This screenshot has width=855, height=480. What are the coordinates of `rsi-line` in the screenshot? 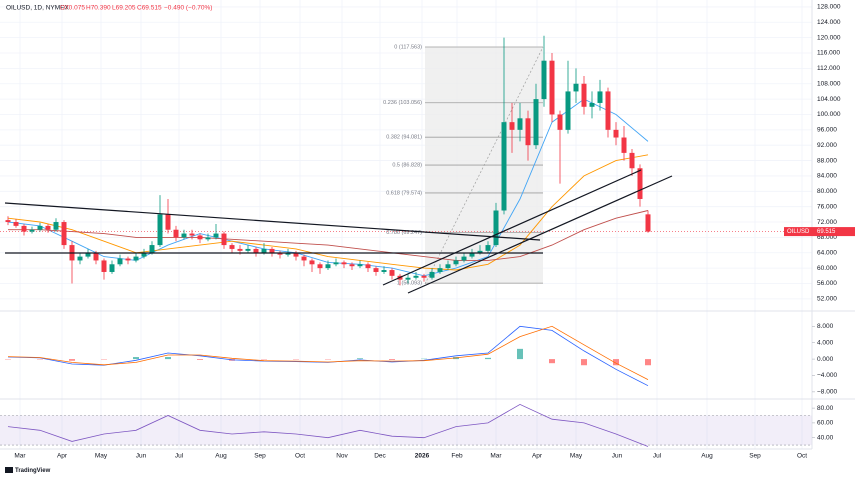 It's located at (328, 425).